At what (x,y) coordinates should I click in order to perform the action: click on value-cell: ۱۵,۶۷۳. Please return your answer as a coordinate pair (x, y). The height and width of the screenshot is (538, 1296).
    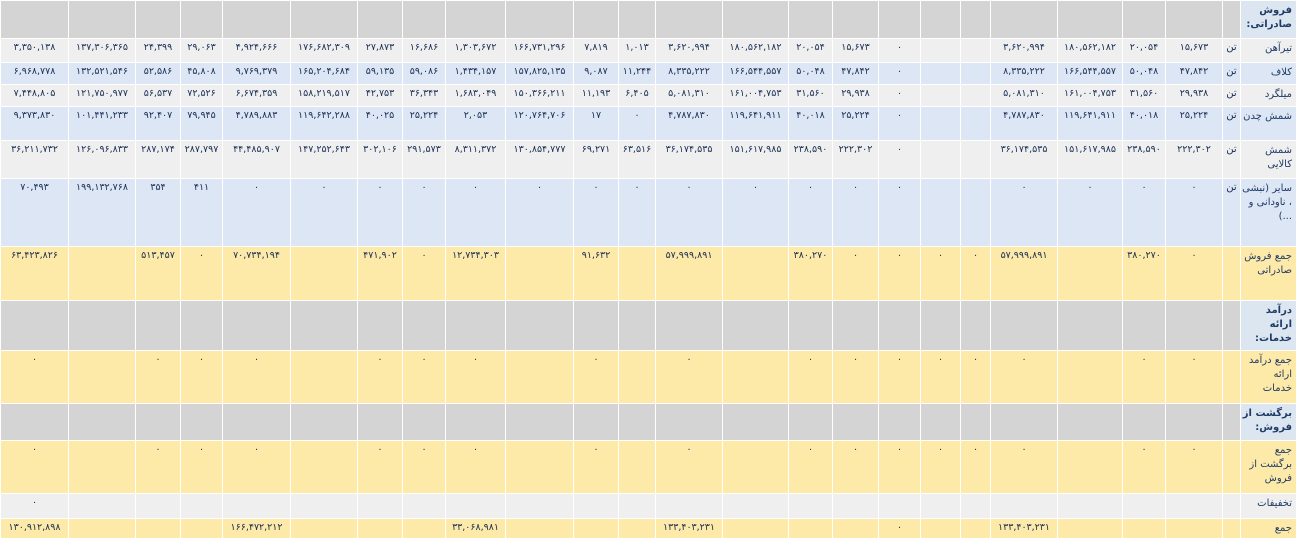
    Looking at the image, I should click on (1194, 50).